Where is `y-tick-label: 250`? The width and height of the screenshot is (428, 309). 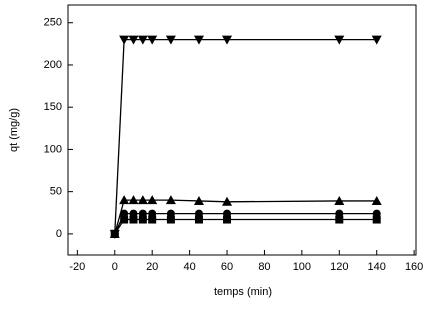
y-tick-label: 250 is located at coordinates (53, 23).